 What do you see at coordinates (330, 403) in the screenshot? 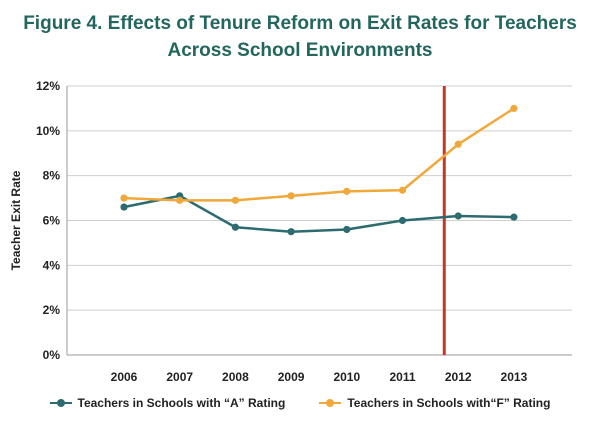
I see `legend-swatch-f-rating` at bounding box center [330, 403].